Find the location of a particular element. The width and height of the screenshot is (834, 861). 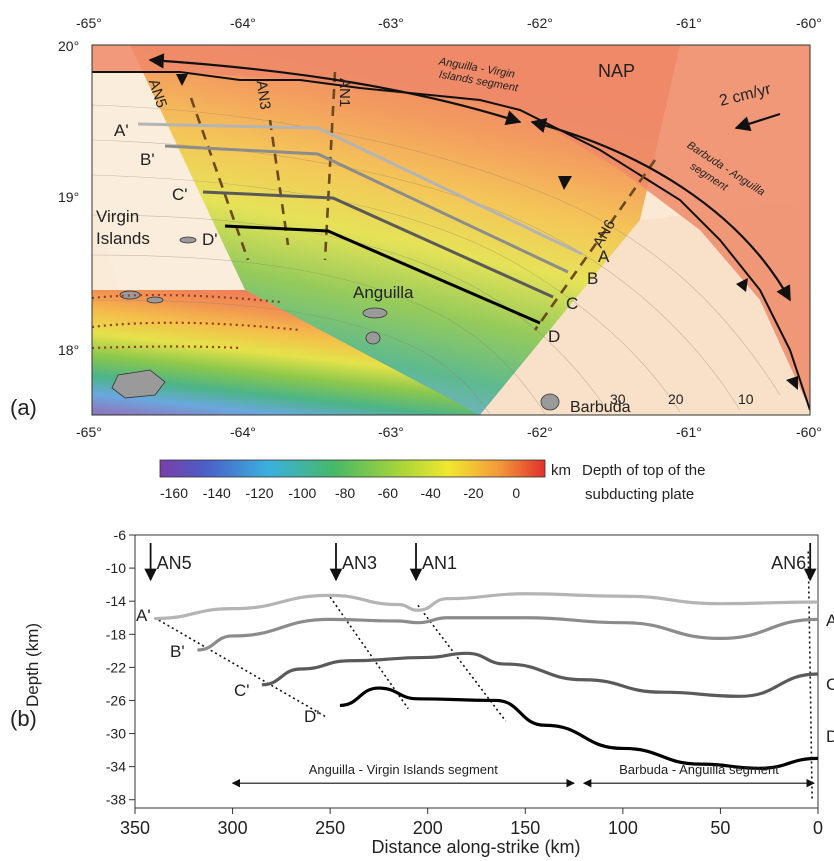

profile-a is located at coordinates (360, 189).